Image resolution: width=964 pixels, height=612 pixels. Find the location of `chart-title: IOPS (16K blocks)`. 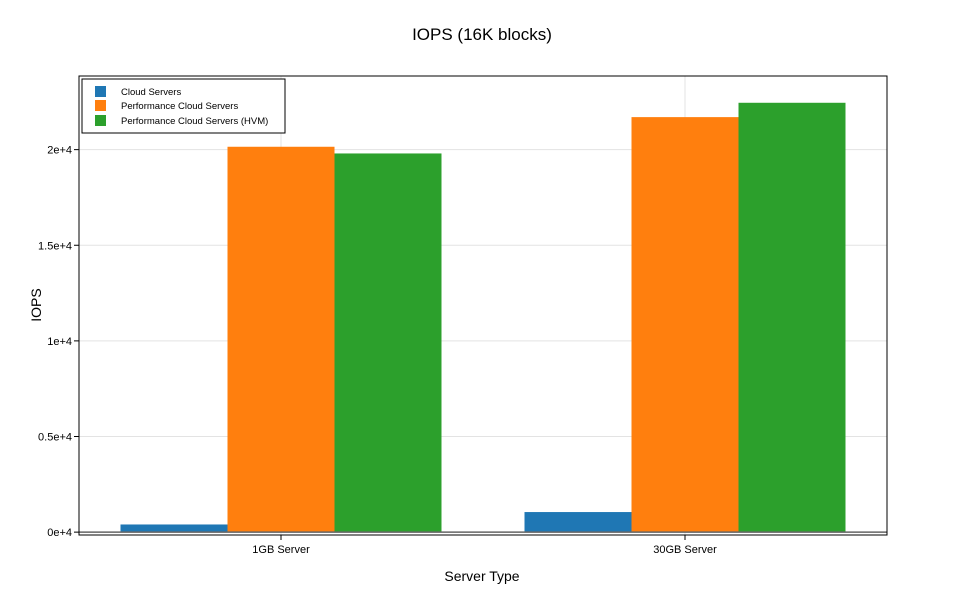

chart-title: IOPS (16K blocks) is located at coordinates (482, 34).